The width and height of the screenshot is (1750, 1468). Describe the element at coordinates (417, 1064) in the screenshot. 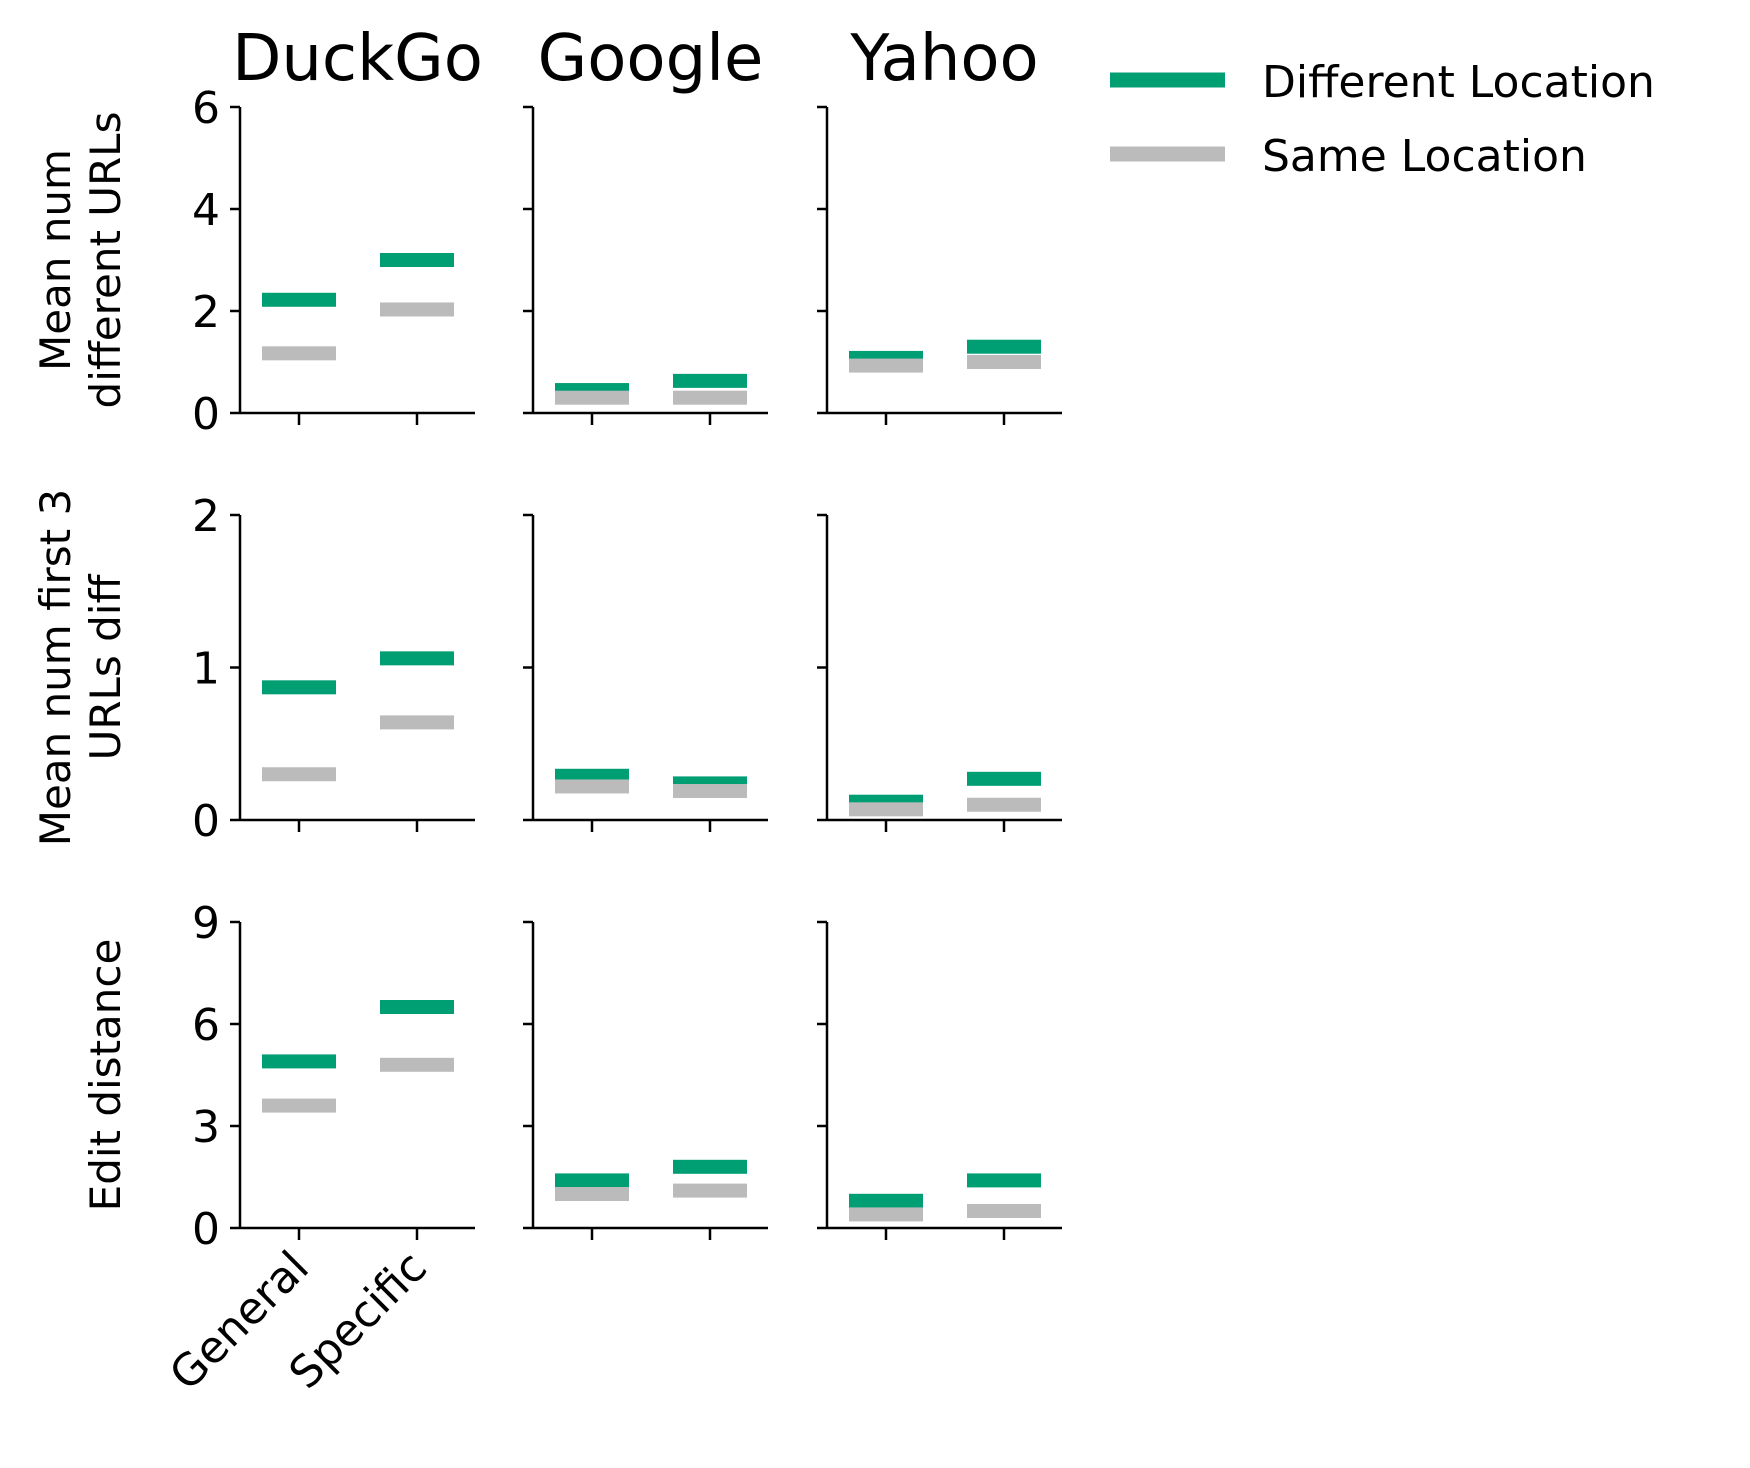

I see `bar-same-duckgo-row-3-specific` at that location.